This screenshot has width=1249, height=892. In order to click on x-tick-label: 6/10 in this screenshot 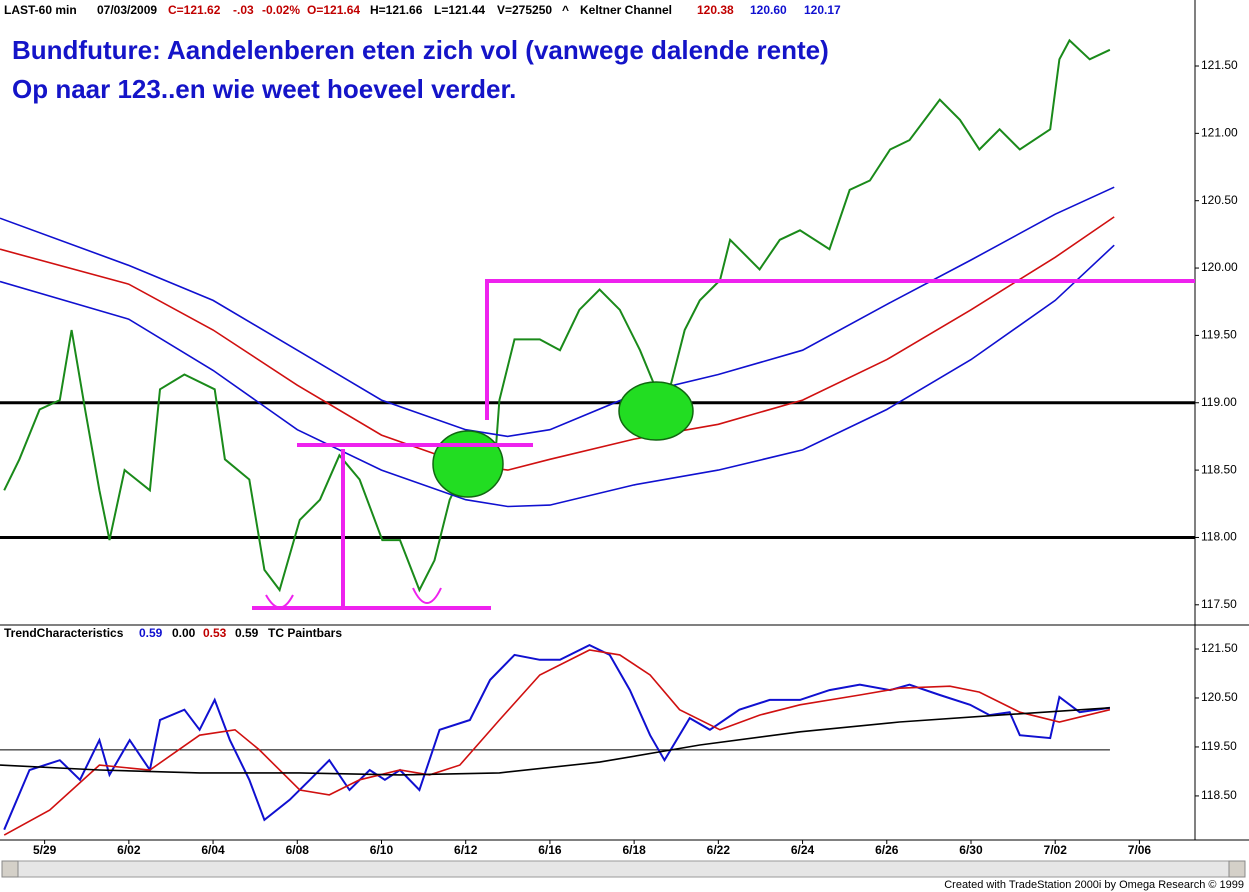, I will do `click(382, 850)`.